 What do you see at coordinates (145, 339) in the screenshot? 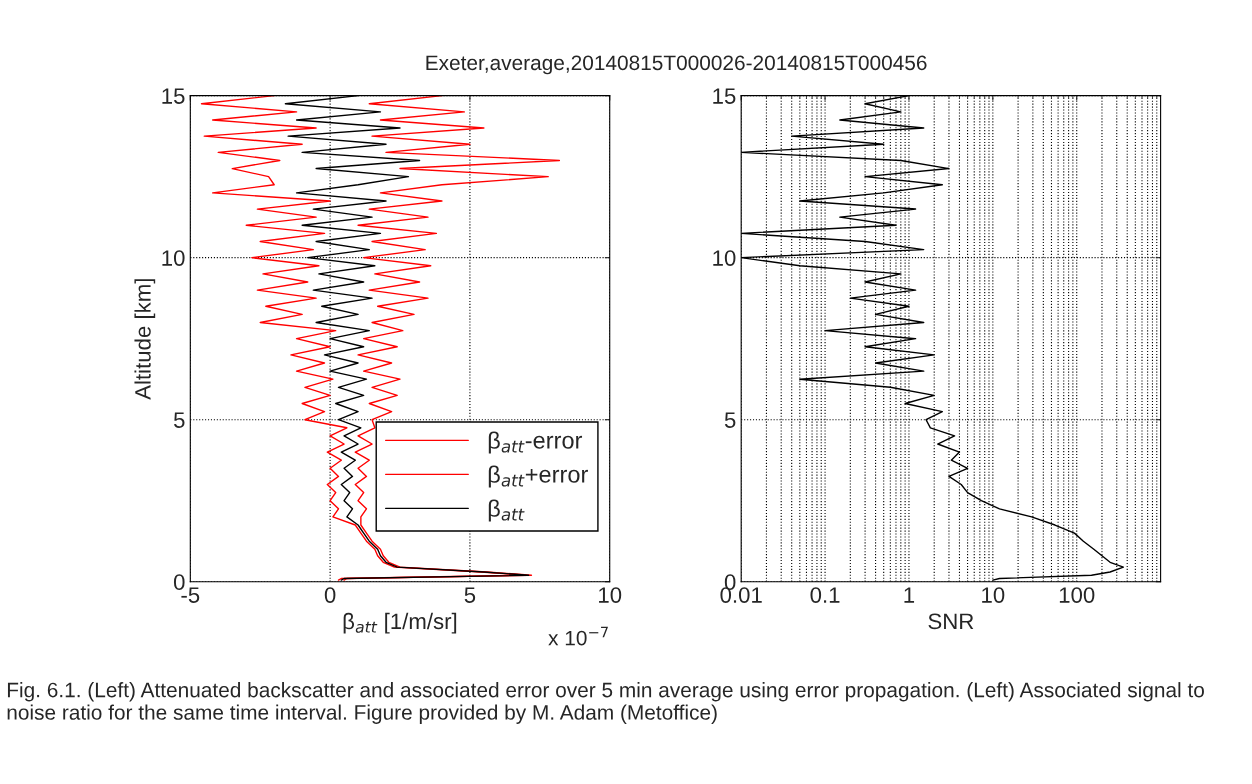
I see `y-axis-title: Altitude [km]` at bounding box center [145, 339].